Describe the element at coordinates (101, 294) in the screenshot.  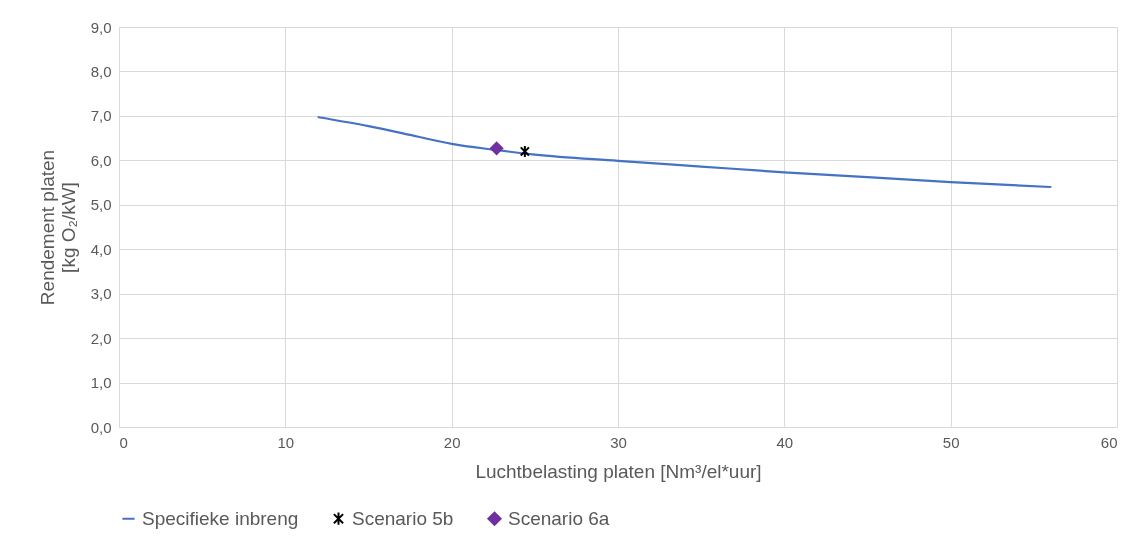
I see `y-tick-label: 3,0` at that location.